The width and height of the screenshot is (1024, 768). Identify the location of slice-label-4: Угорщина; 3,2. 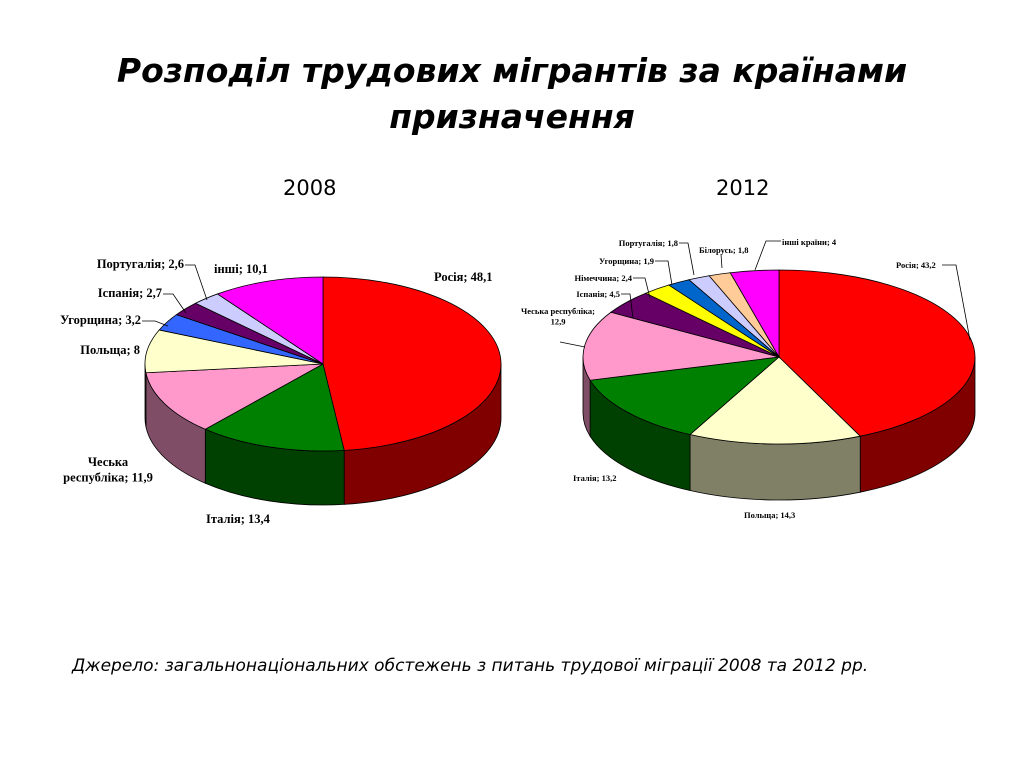
(100, 320).